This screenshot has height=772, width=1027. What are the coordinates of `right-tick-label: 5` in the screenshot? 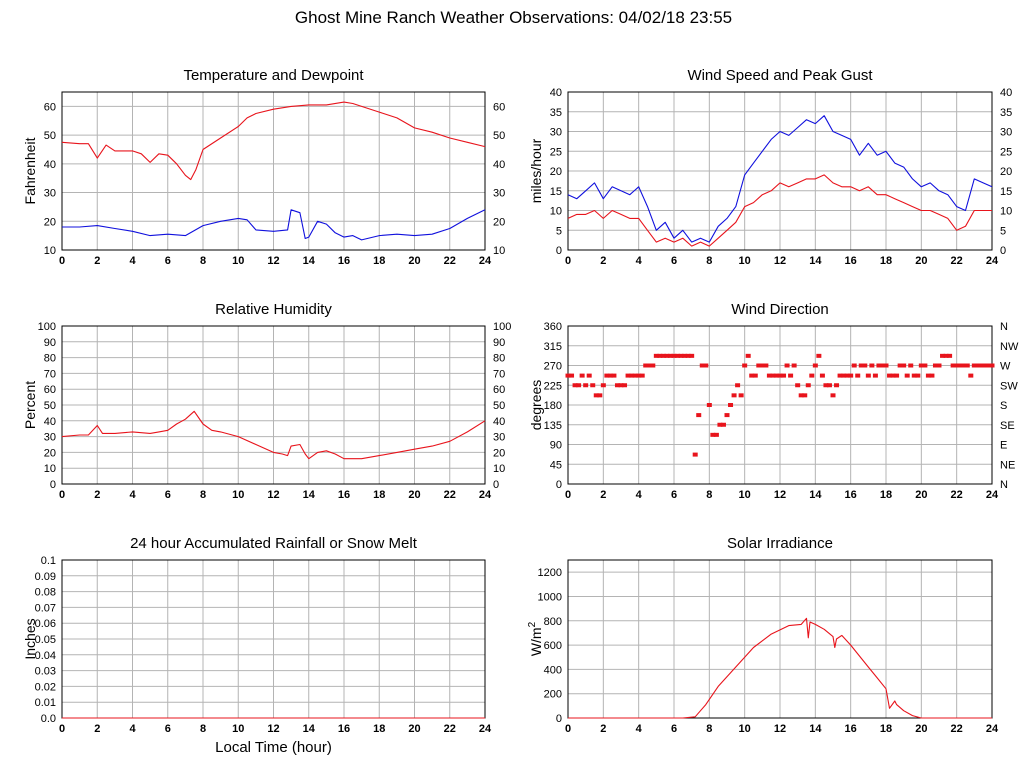 It's located at (1003, 231).